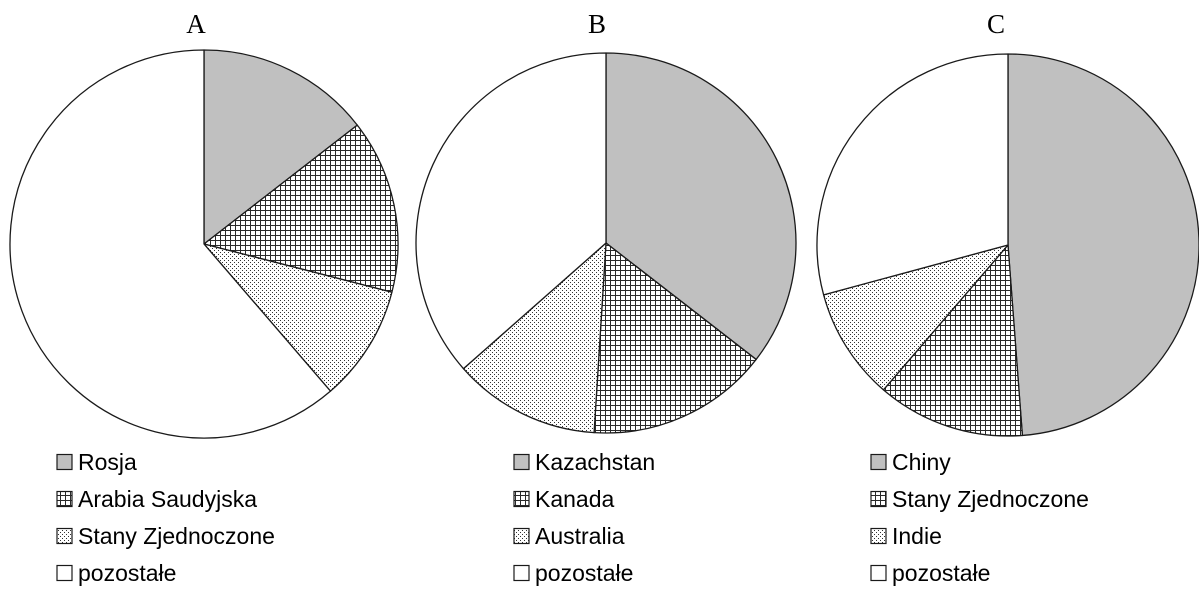 The image size is (1199, 597). Describe the element at coordinates (107, 462) in the screenshot. I see `legend-label-rosja: Rosja` at that location.